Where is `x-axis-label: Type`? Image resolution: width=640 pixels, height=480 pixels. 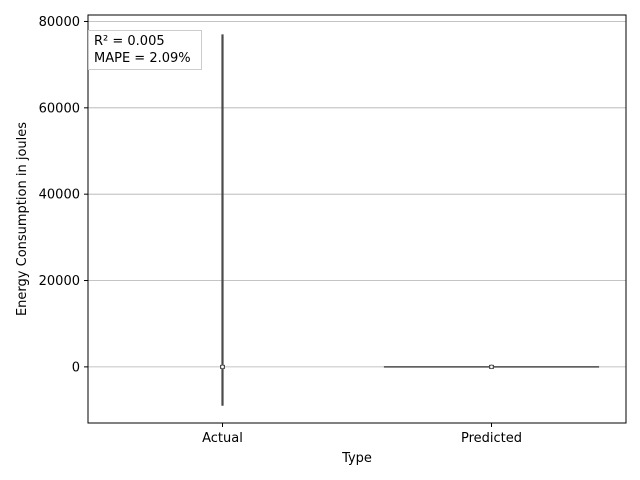 x-axis-label: Type is located at coordinates (356, 458).